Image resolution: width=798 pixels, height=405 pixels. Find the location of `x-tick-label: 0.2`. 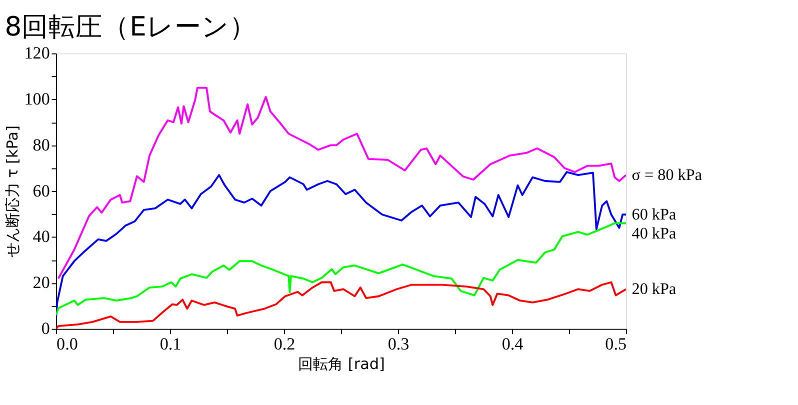

x-tick-label: 0.2 is located at coordinates (285, 344).